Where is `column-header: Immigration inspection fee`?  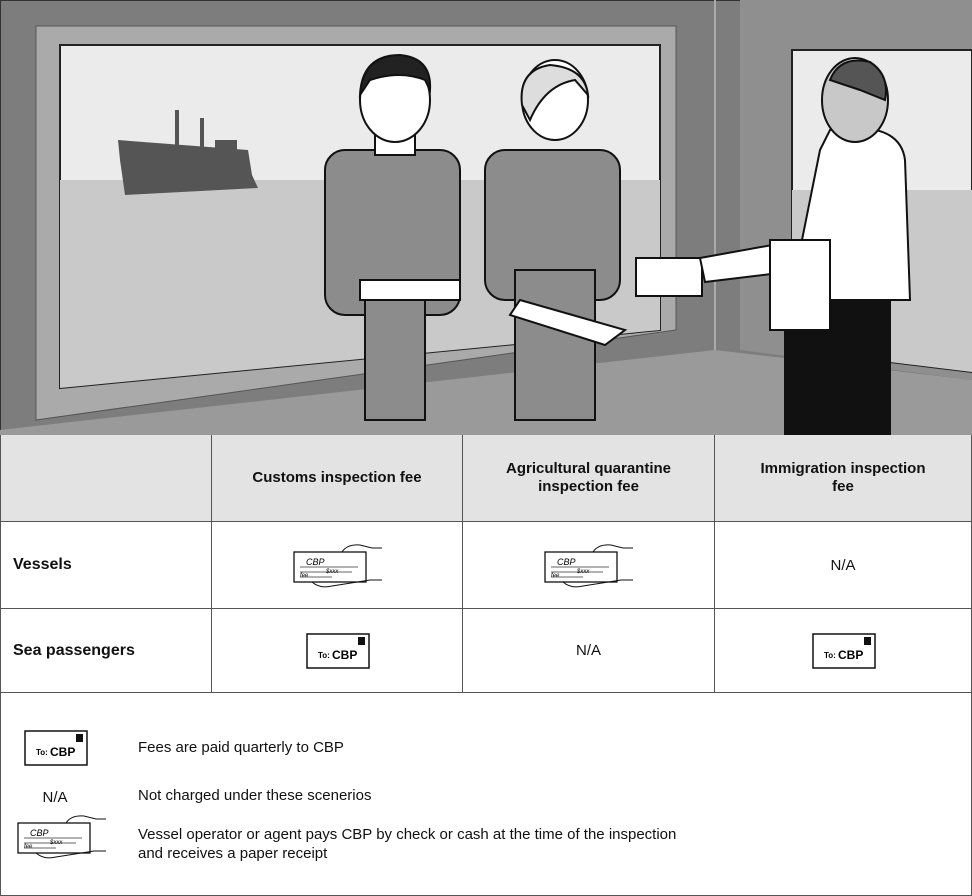 column-header: Immigration inspection fee is located at coordinates (843, 478).